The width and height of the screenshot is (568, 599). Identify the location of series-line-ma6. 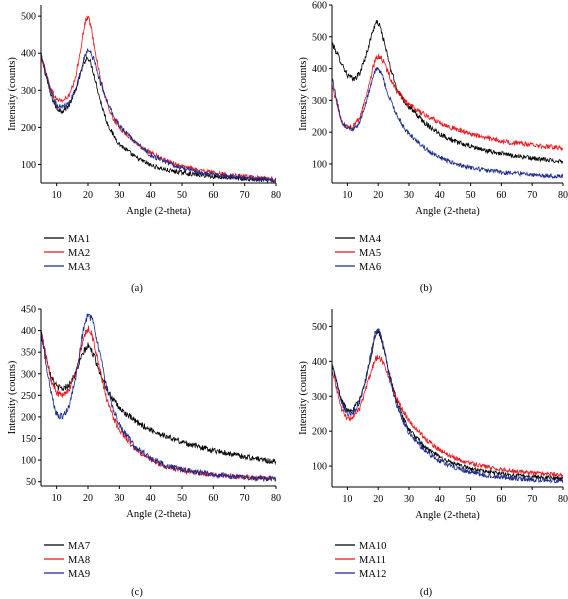
(447, 123).